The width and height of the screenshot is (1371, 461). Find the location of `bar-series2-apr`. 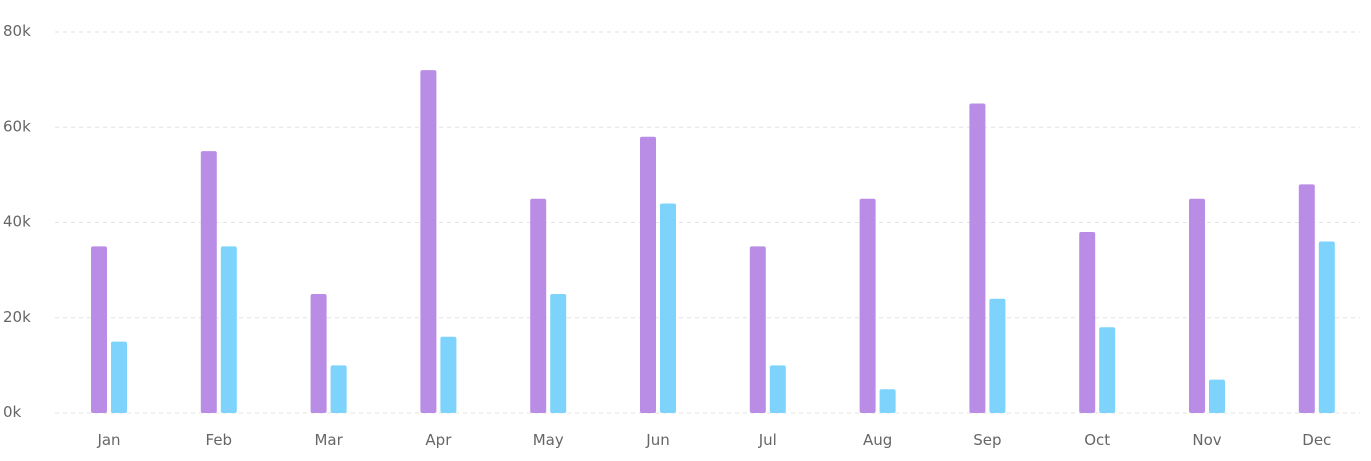

bar-series2-apr is located at coordinates (448, 374).